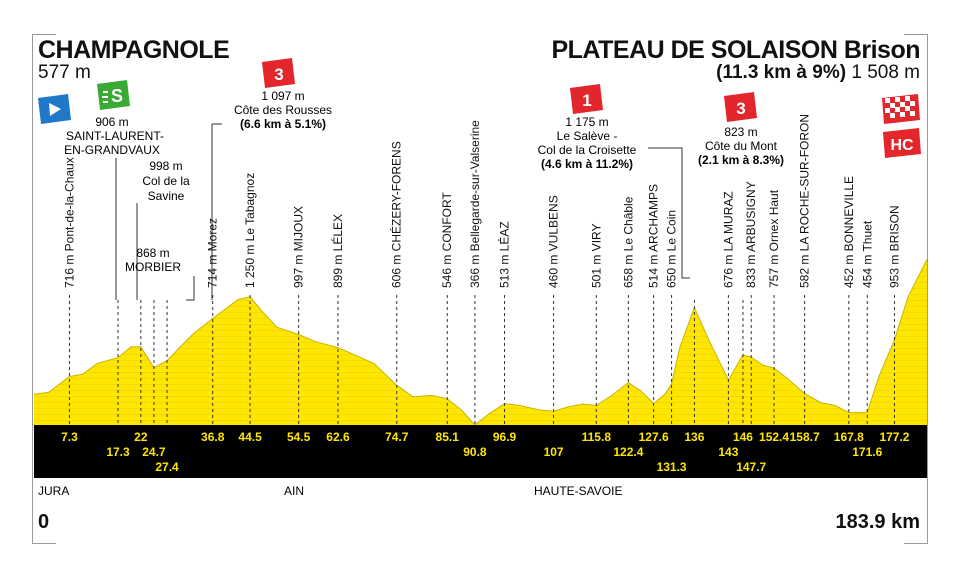 This screenshot has height=576, width=960. What do you see at coordinates (735, 50) in the screenshot?
I see `finish-town: PLATEAU DE SOLAISON Brison` at bounding box center [735, 50].